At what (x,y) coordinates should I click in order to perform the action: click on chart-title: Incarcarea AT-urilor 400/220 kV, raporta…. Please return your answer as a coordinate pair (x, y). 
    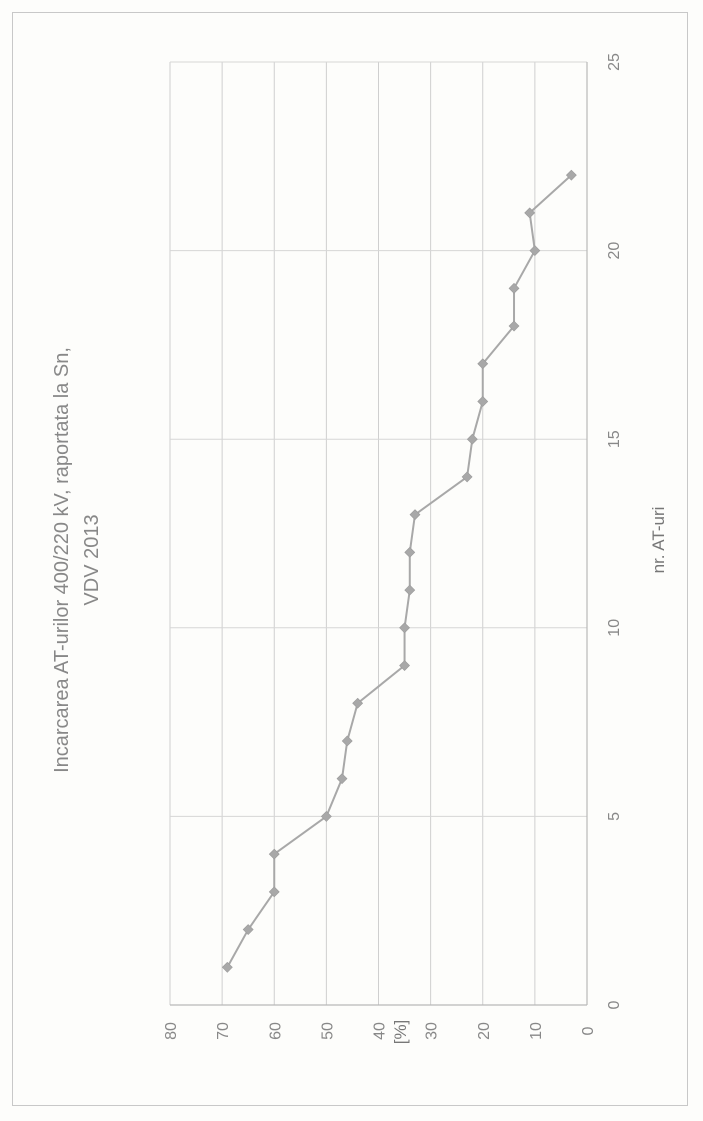
    Looking at the image, I should click on (62, 560).